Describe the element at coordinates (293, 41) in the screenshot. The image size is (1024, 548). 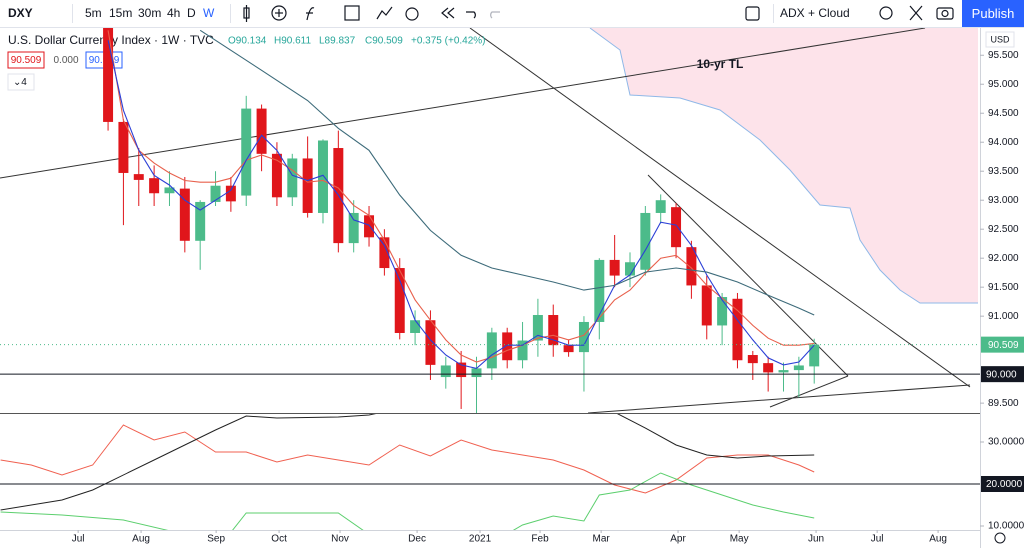
I see `legend-ohlc: H90.611` at that location.